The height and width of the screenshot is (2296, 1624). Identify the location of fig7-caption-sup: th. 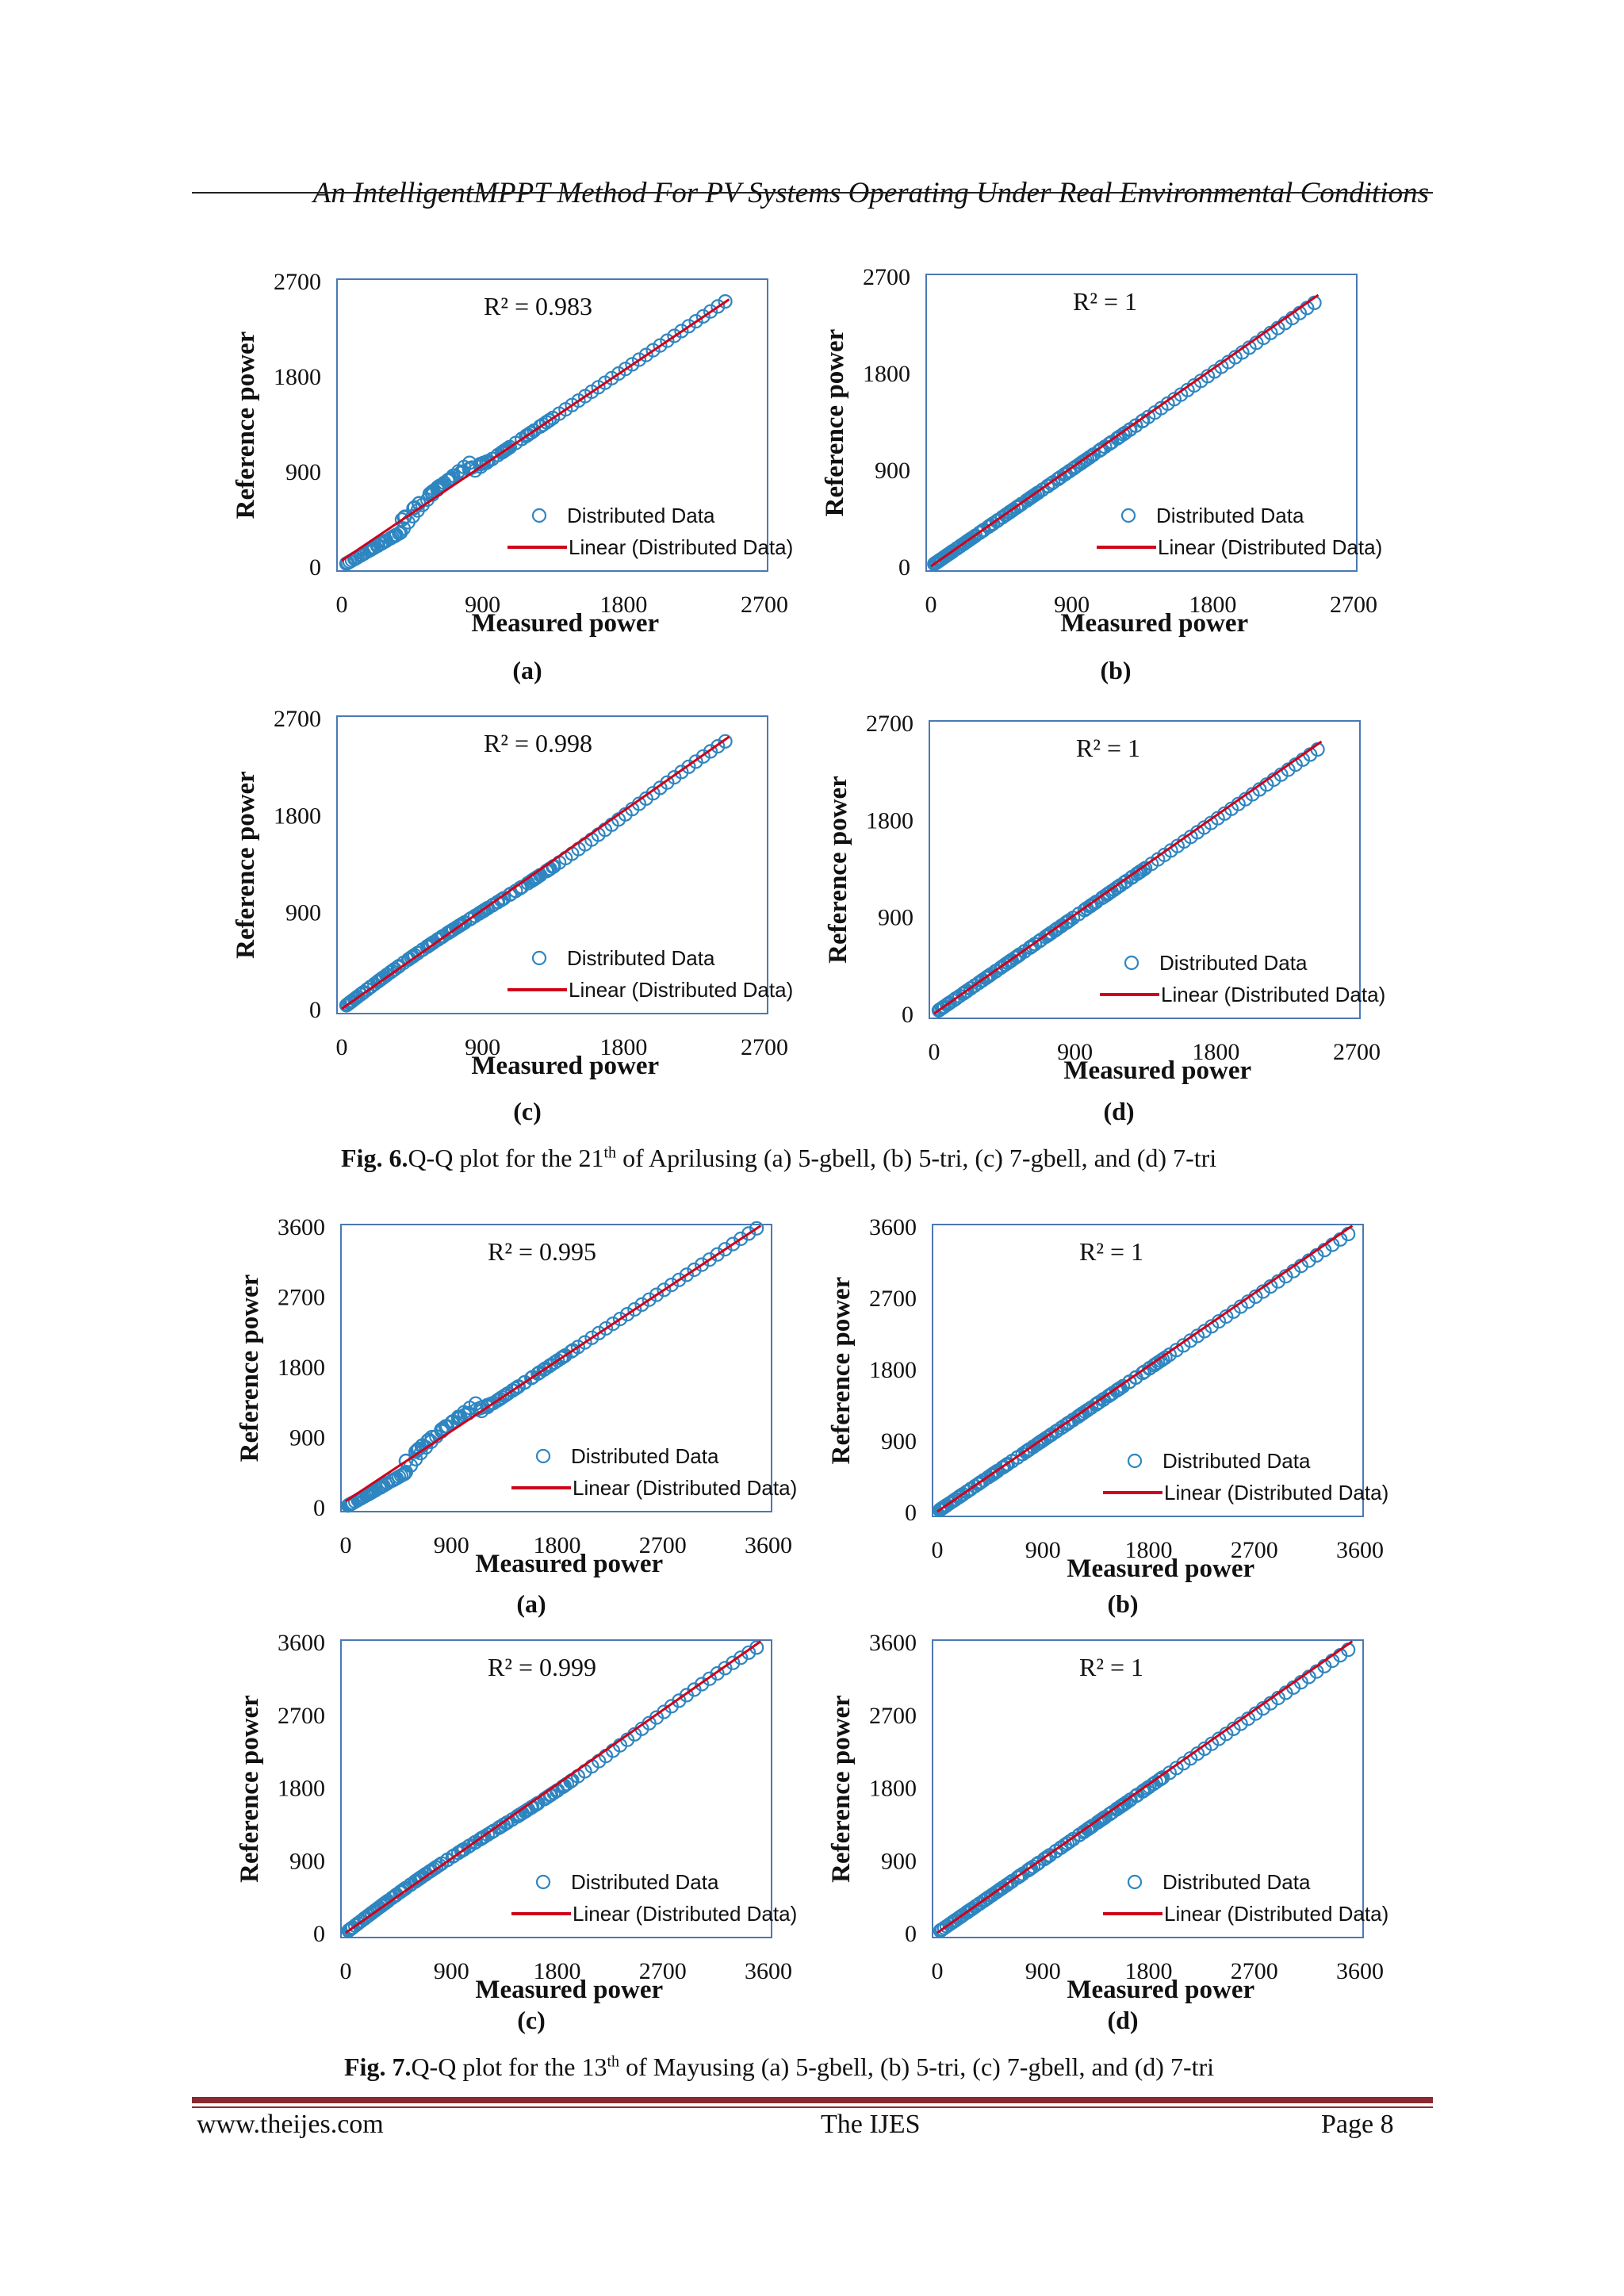
(613, 2062).